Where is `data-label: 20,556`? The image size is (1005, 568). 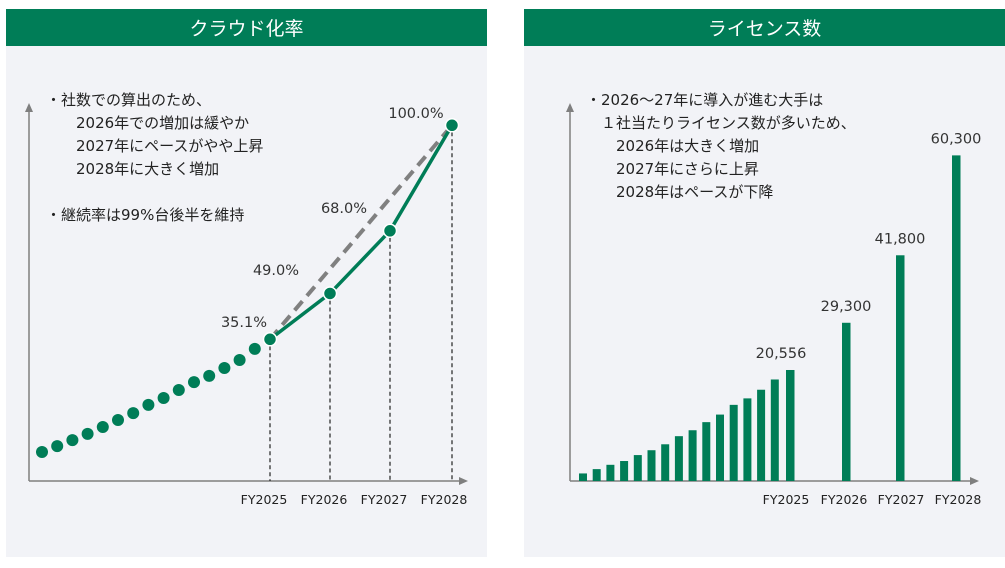 data-label: 20,556 is located at coordinates (781, 354).